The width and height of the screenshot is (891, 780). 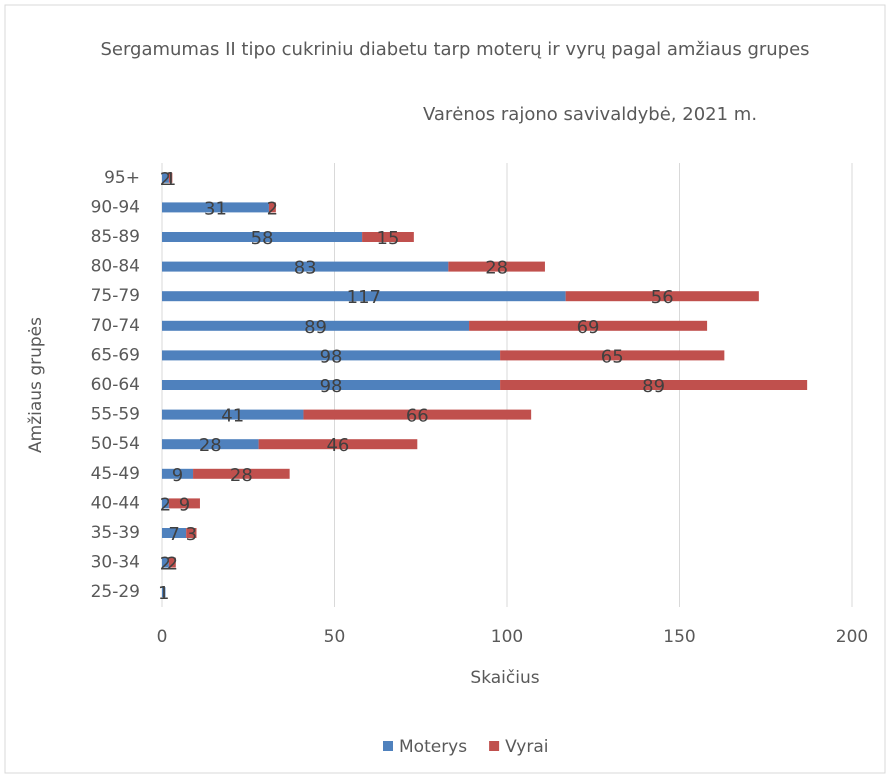 What do you see at coordinates (590, 114) in the screenshot?
I see `chart-subtitle: Varėnos rajono savivaldybė, 2021 m.` at bounding box center [590, 114].